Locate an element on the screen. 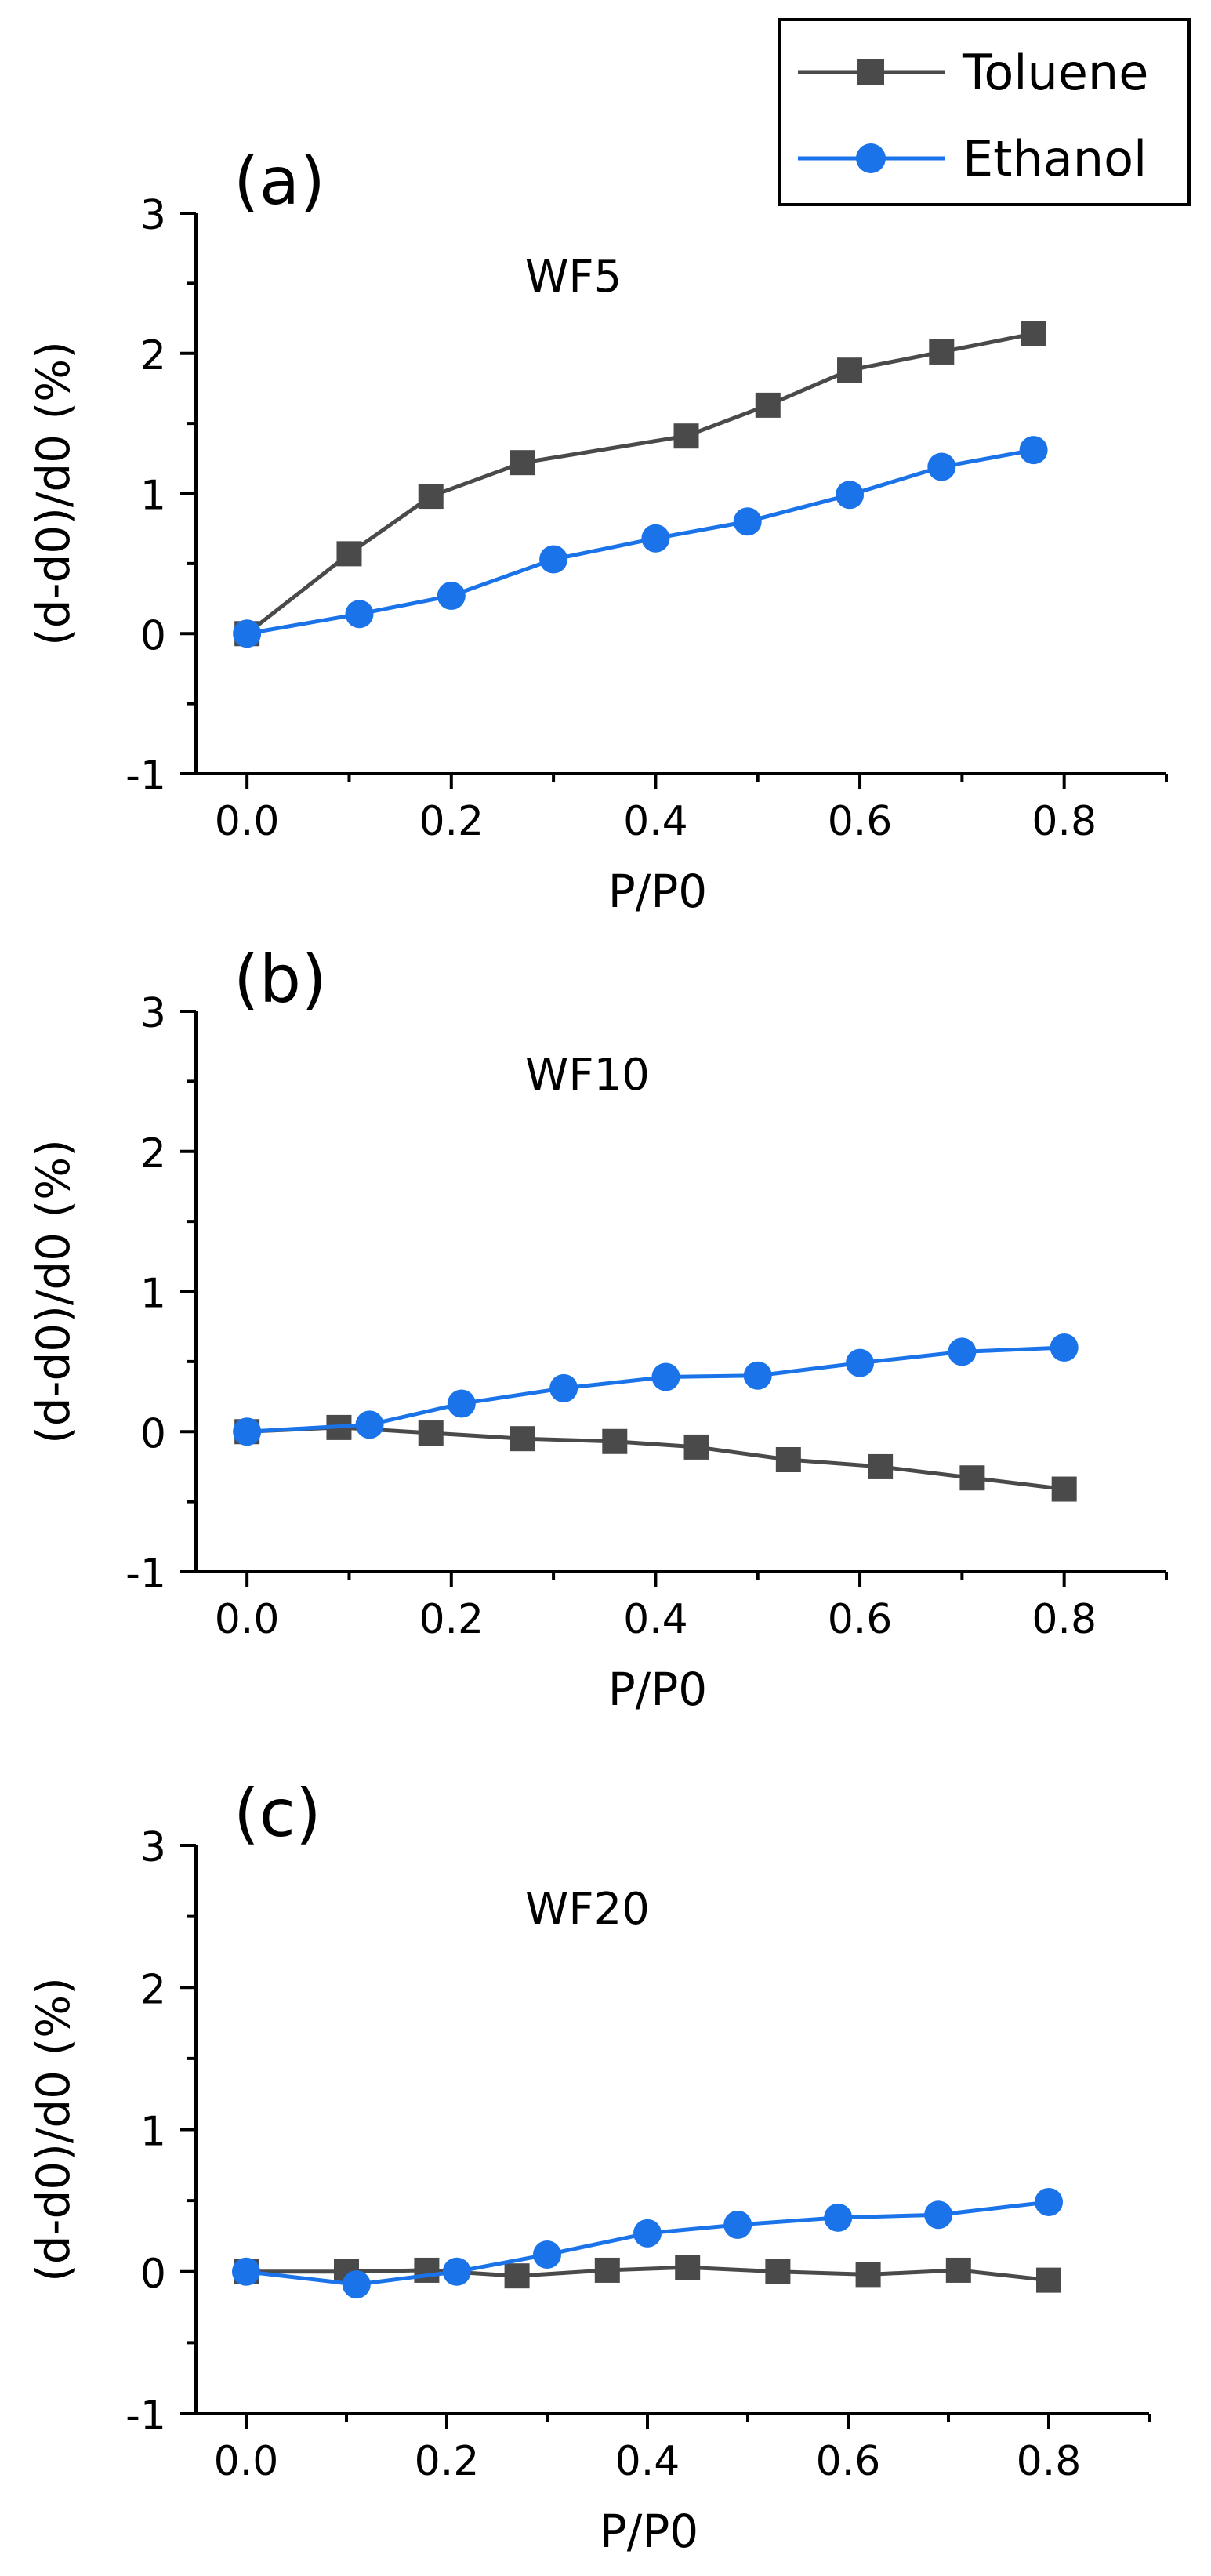 Image resolution: width=1211 pixels, height=2576 pixels. panel-label: (a) is located at coordinates (279, 182).